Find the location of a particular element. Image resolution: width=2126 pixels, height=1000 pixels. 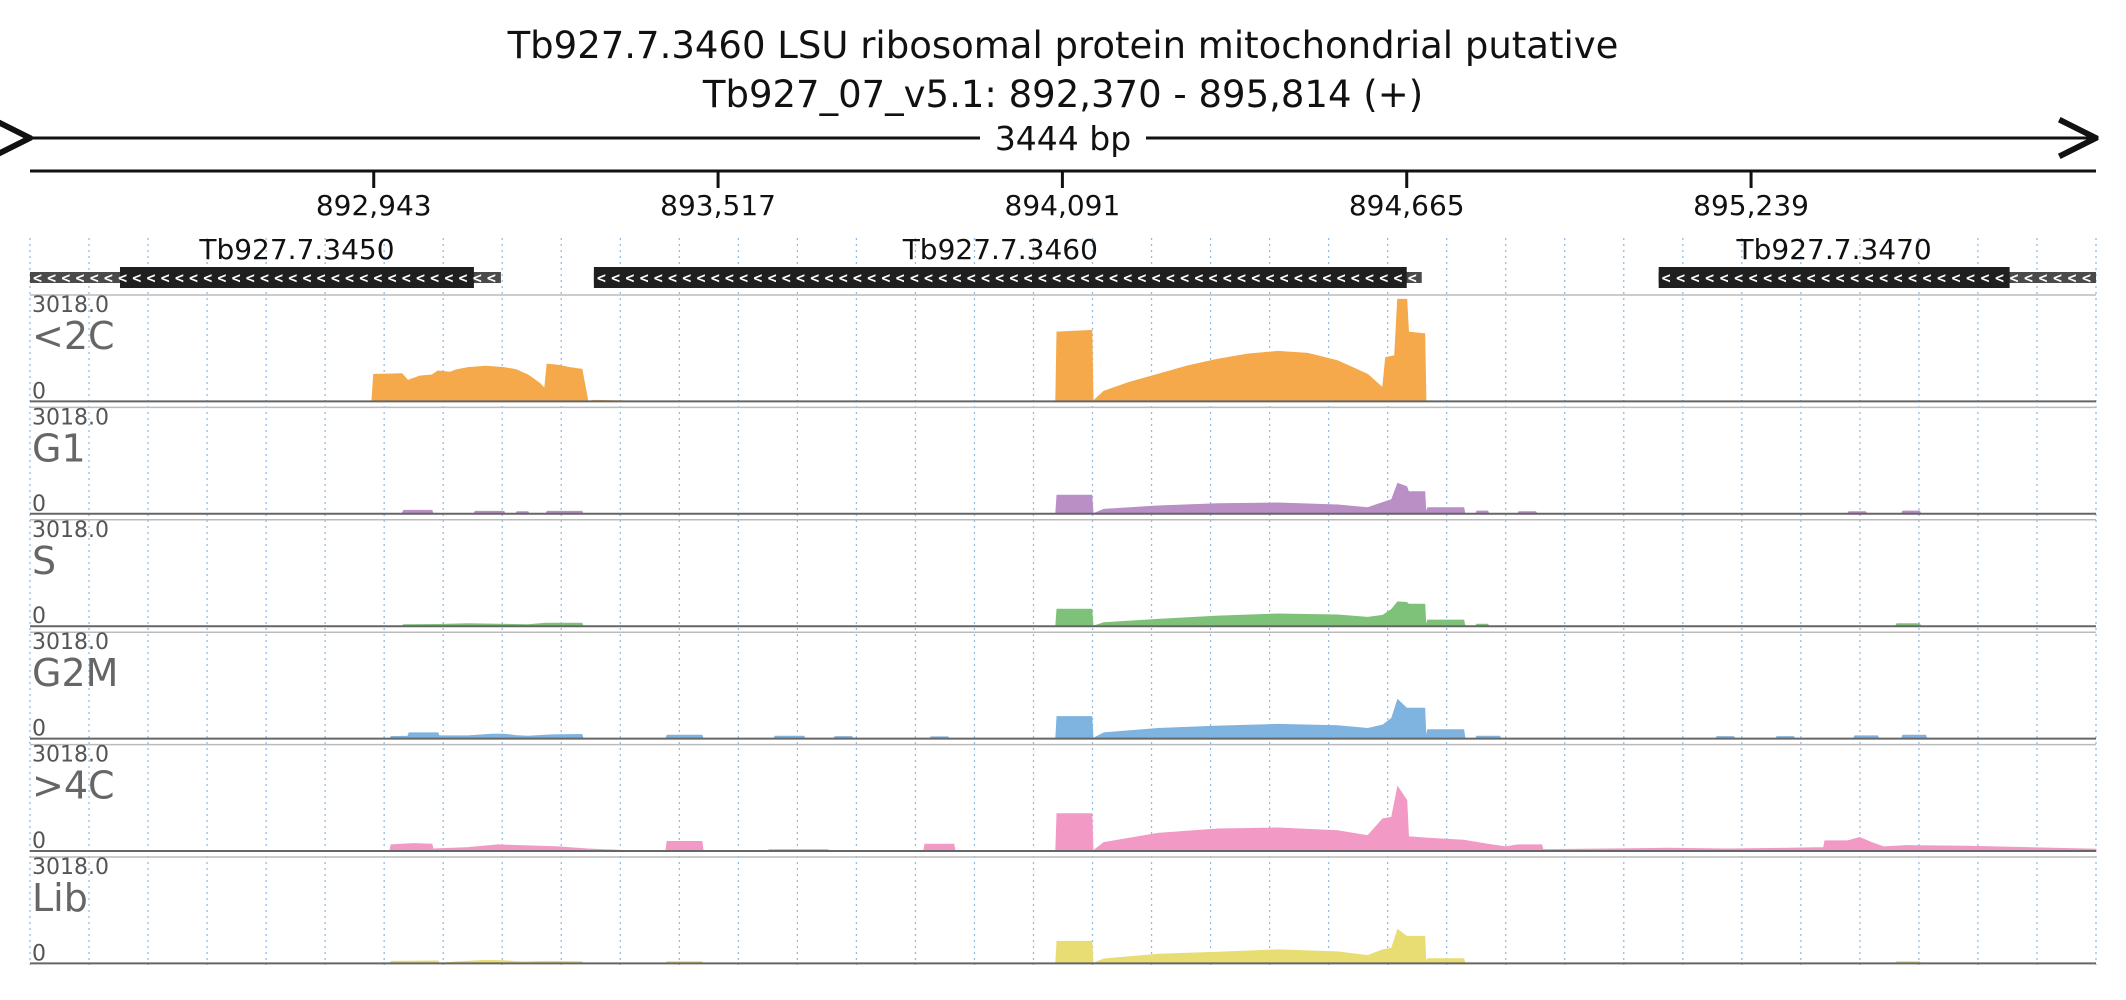

track-4: 3018.0>4C 0 is located at coordinates (1063, 798).